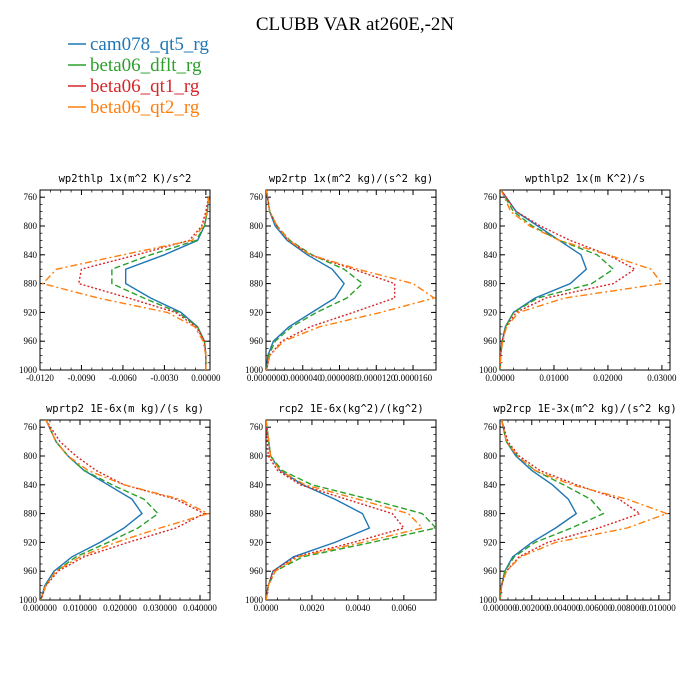  I want to click on x-tick-label: -0.0120, so click(40, 378).